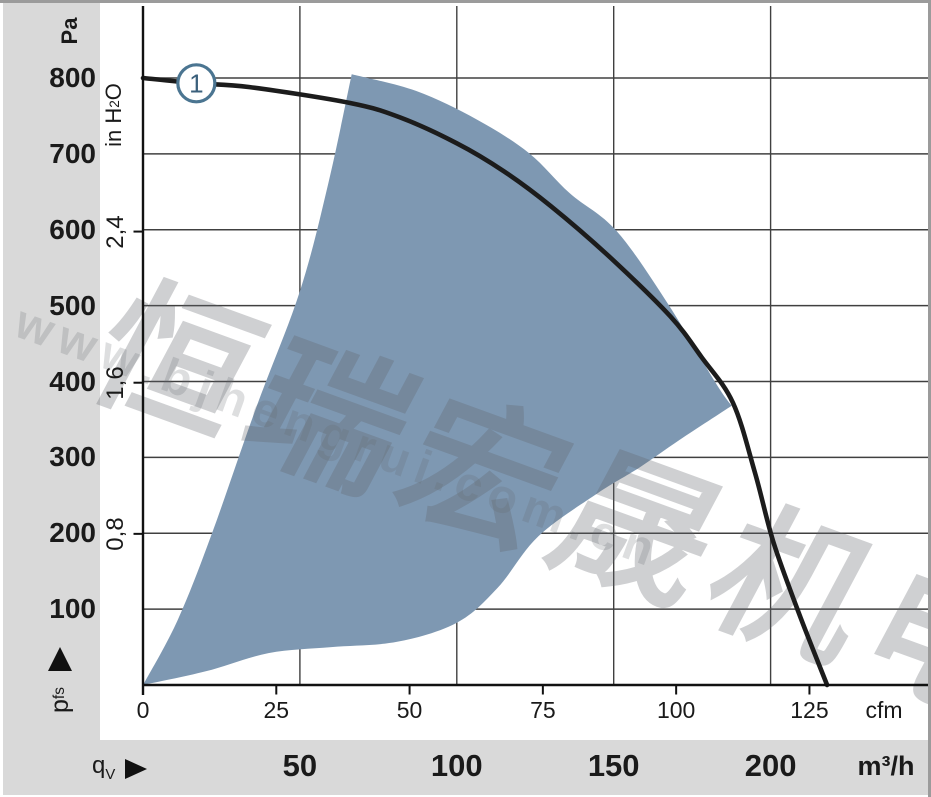  I want to click on pa-tick-label: 600, so click(72, 229).